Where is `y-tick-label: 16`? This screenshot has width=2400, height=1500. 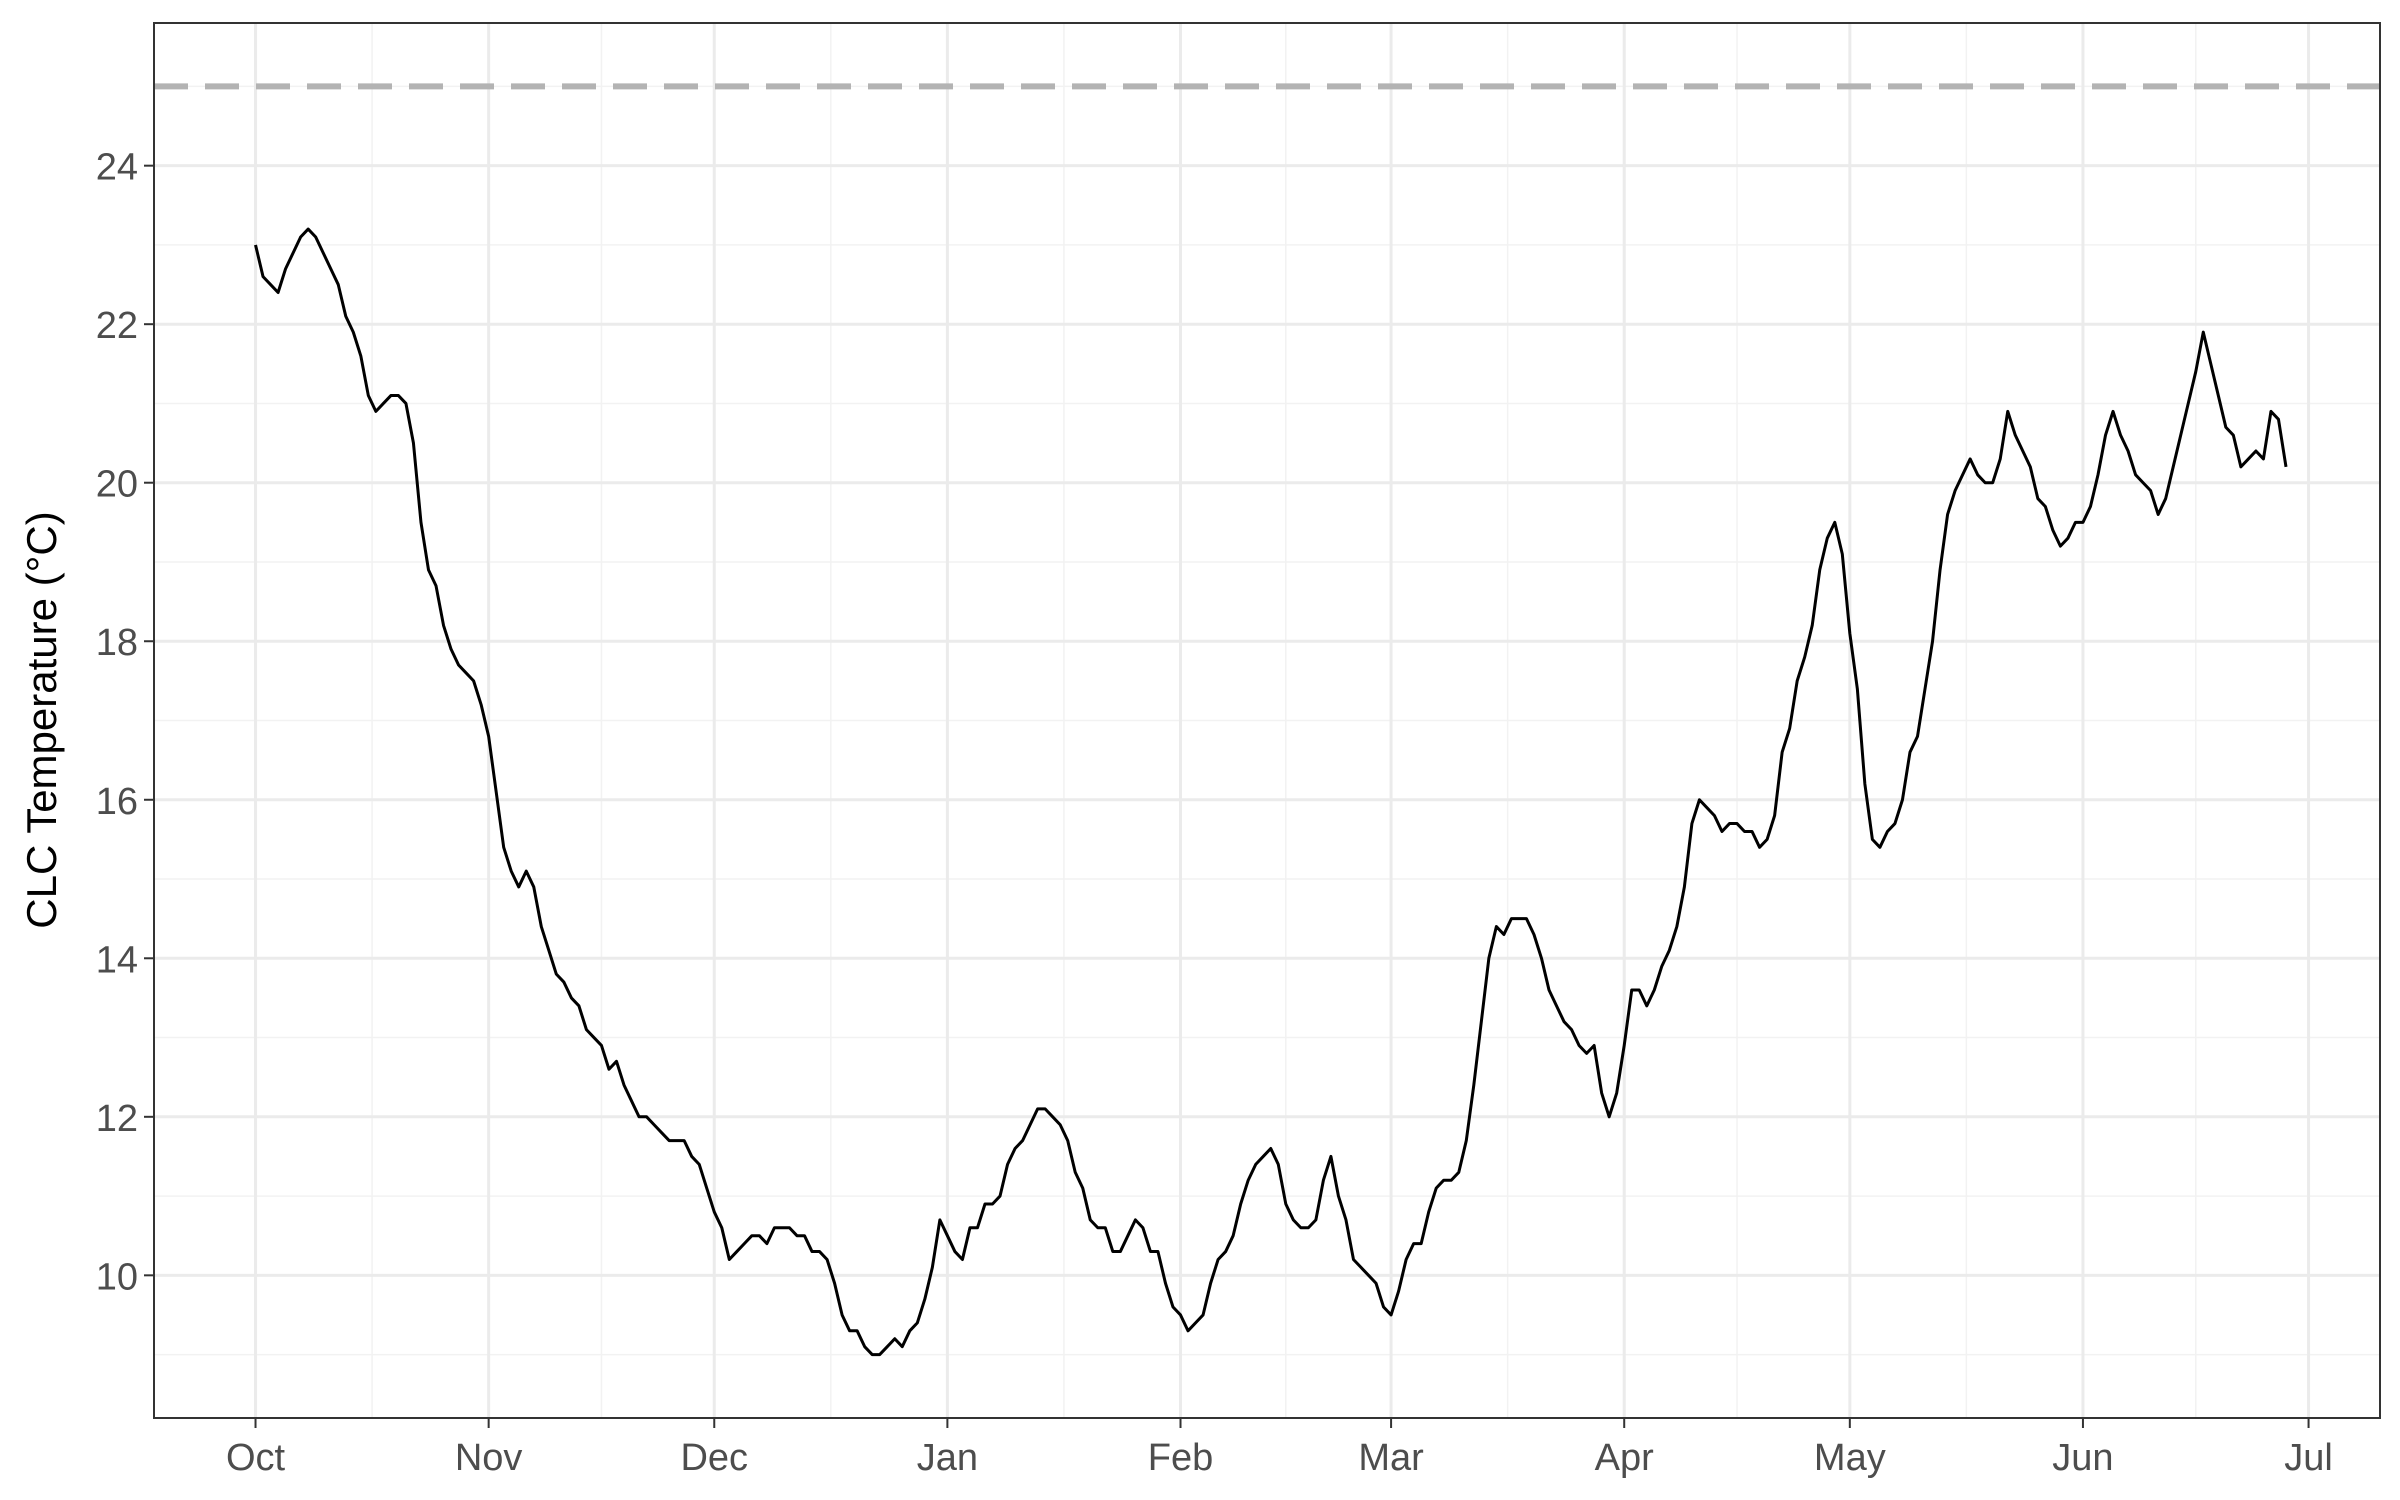 y-tick-label: 16 is located at coordinates (117, 802).